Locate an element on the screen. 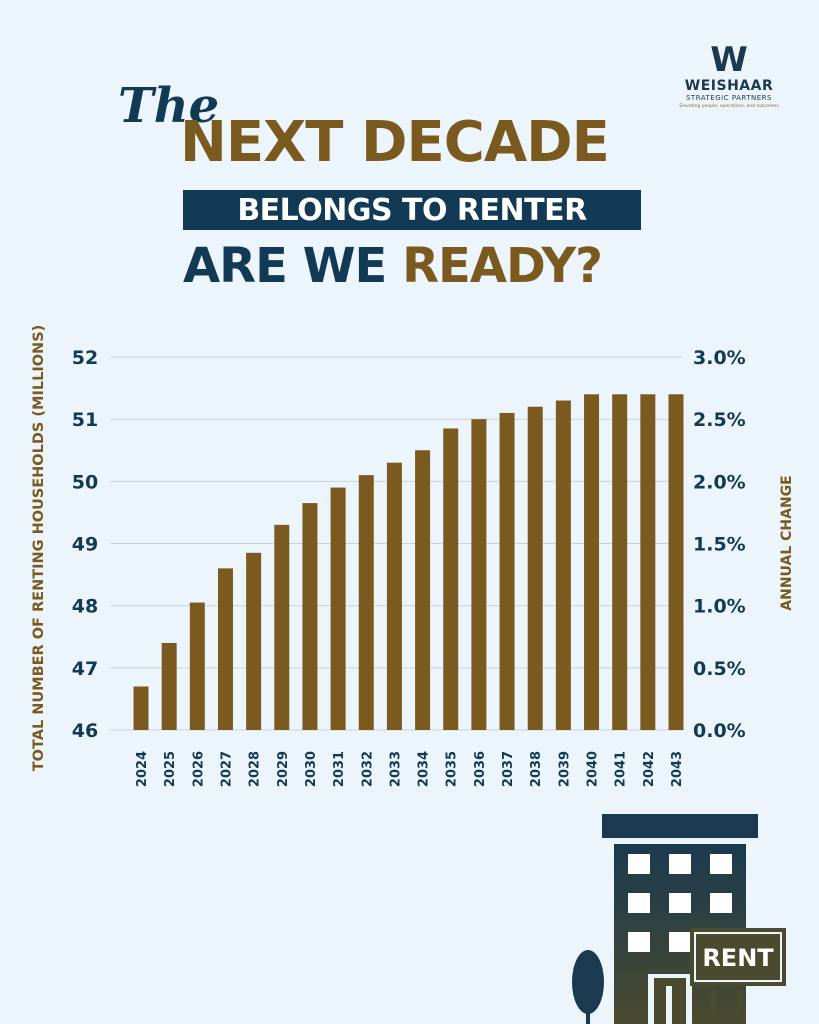  rent-sign is located at coordinates (738, 957).